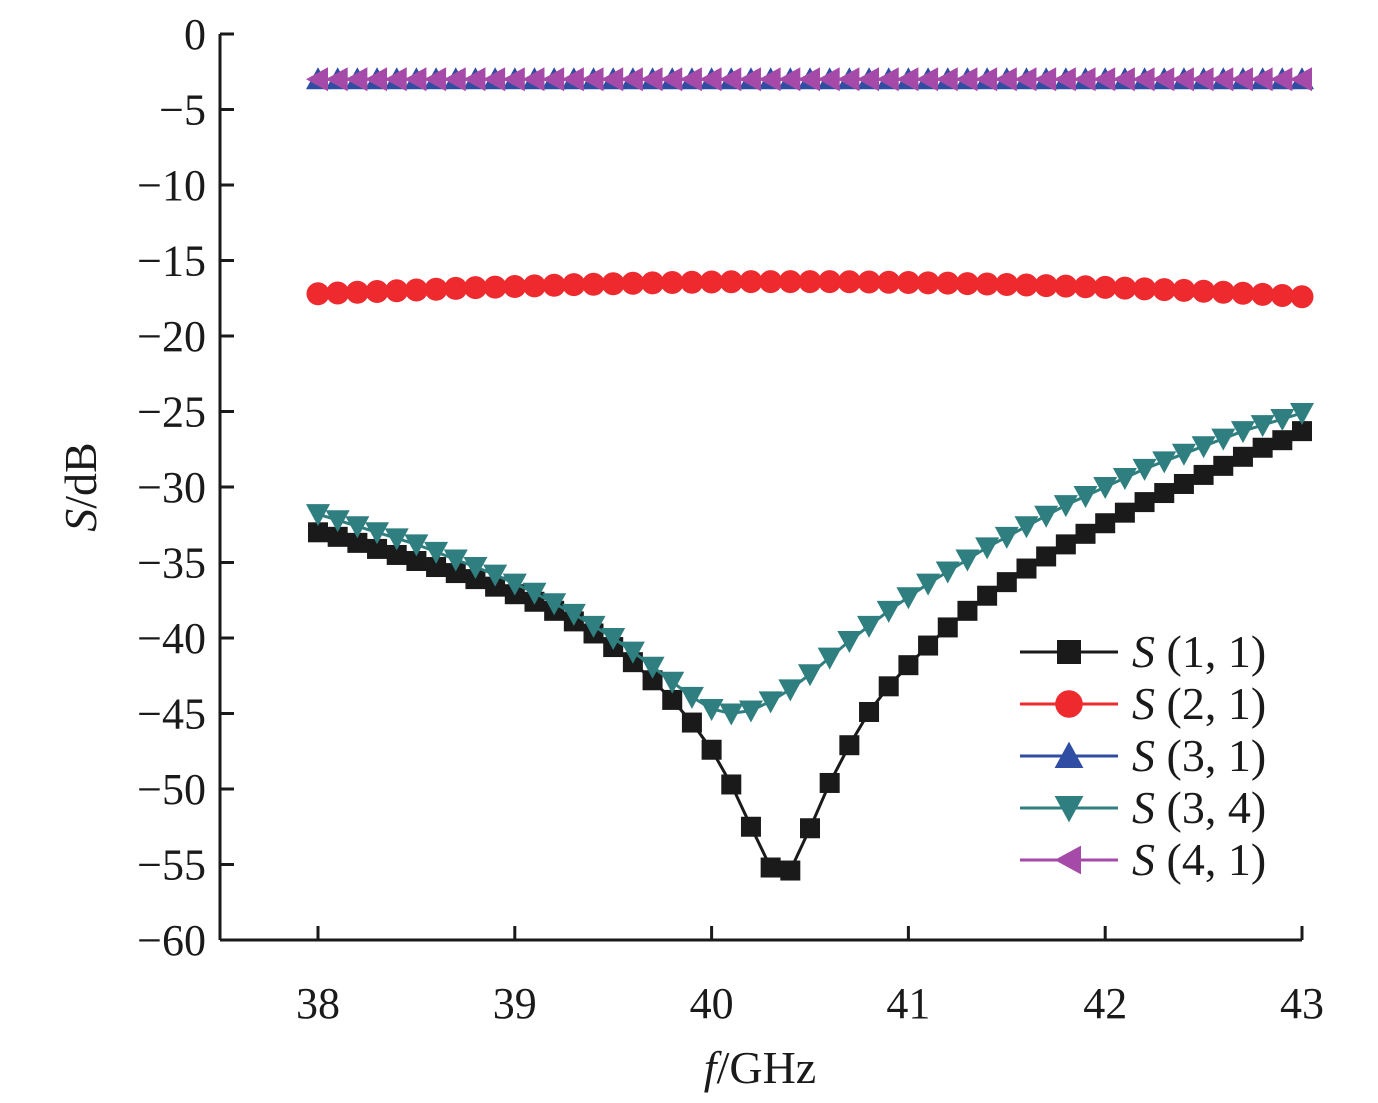  What do you see at coordinates (171, 638) in the screenshot?
I see `y-tick-label: −40` at bounding box center [171, 638].